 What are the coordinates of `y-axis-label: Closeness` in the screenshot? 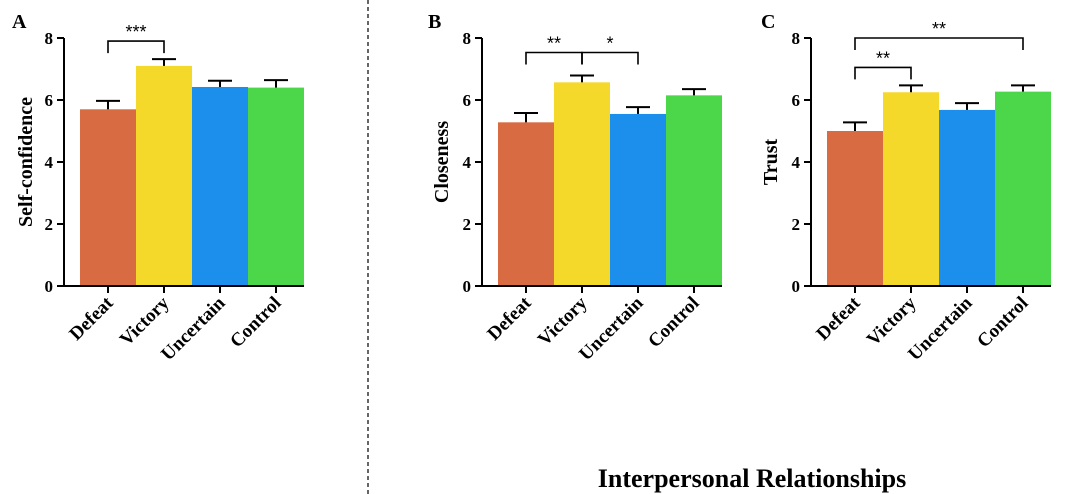 It's located at (442, 162).